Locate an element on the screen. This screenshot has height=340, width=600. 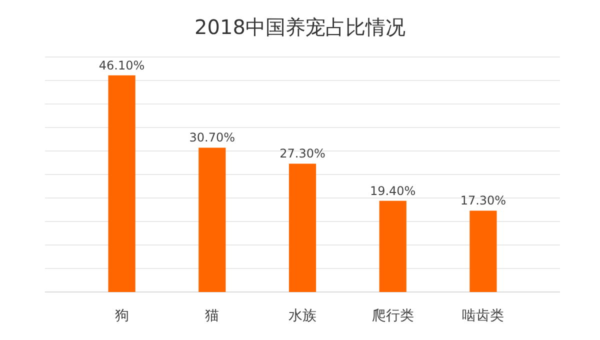
x-tick-label: 狗 is located at coordinates (121, 316).